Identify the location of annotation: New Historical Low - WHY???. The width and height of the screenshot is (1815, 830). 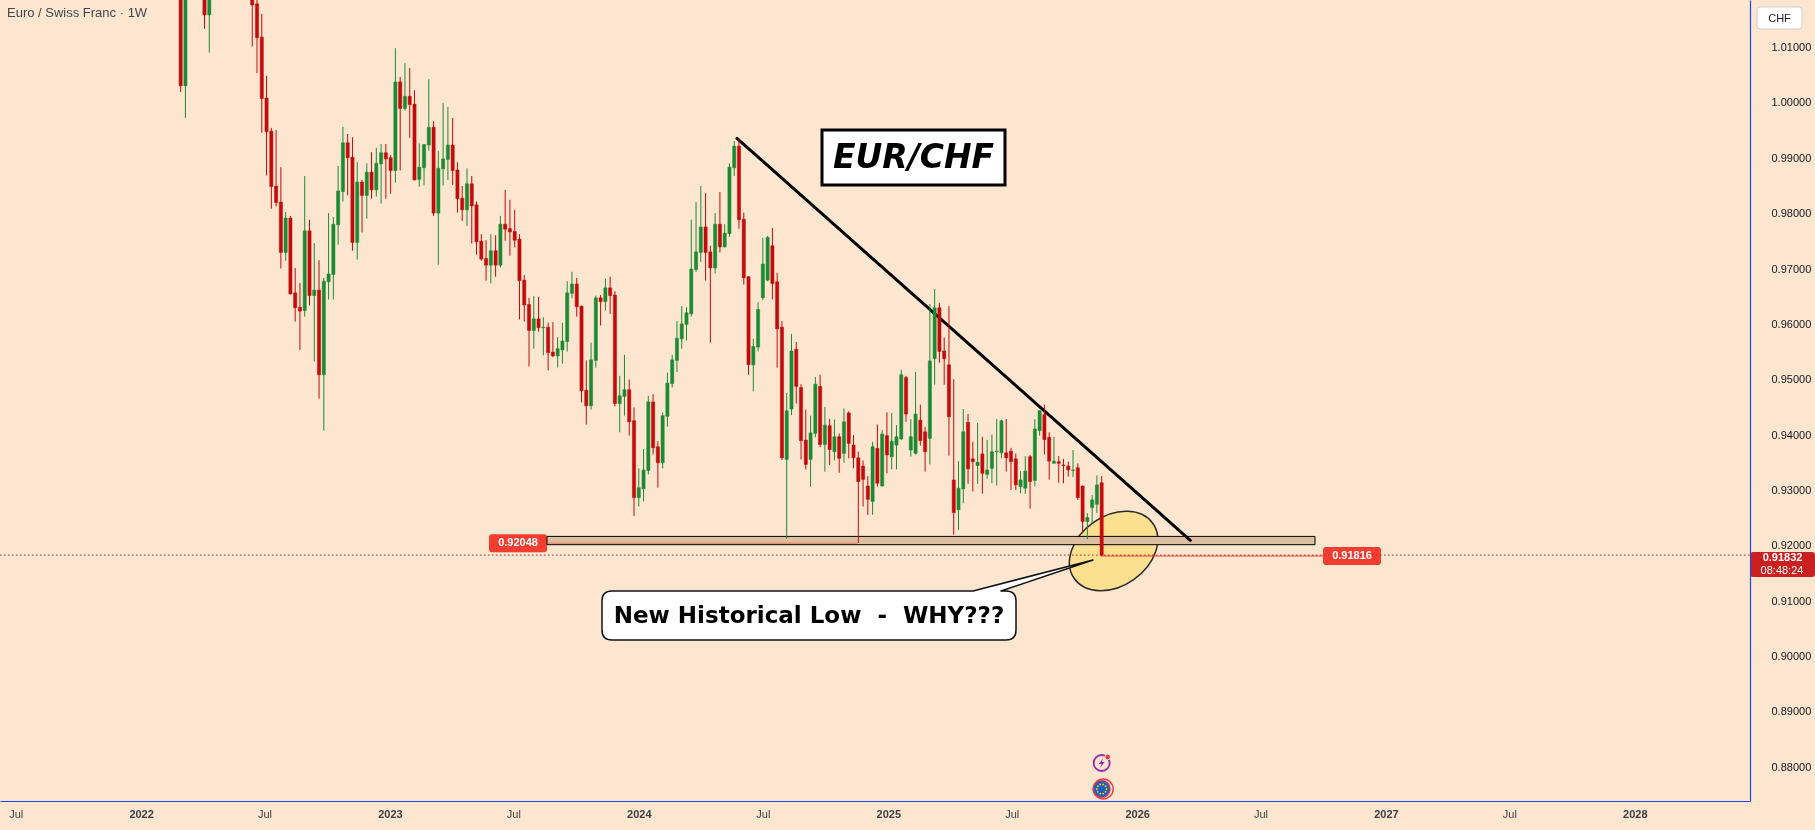
(809, 615).